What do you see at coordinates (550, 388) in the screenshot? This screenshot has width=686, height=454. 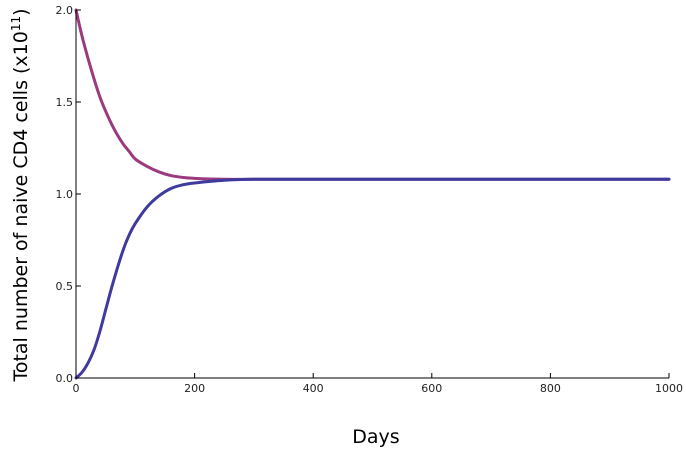 I see `x-tick-label: 800` at bounding box center [550, 388].